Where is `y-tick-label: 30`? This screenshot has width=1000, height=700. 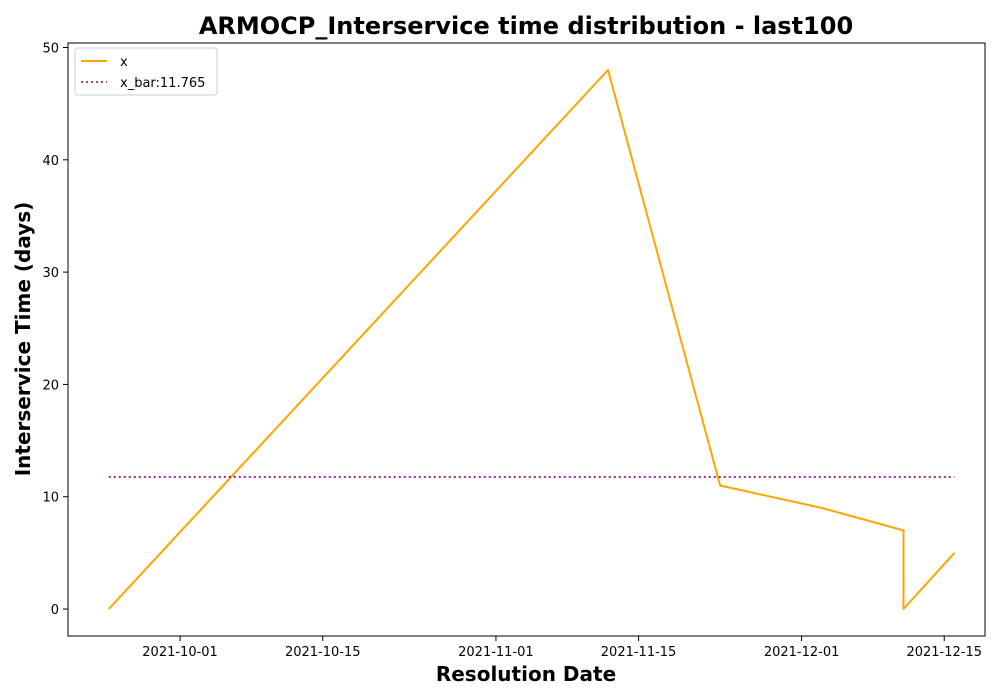
y-tick-label: 30 is located at coordinates (50, 273).